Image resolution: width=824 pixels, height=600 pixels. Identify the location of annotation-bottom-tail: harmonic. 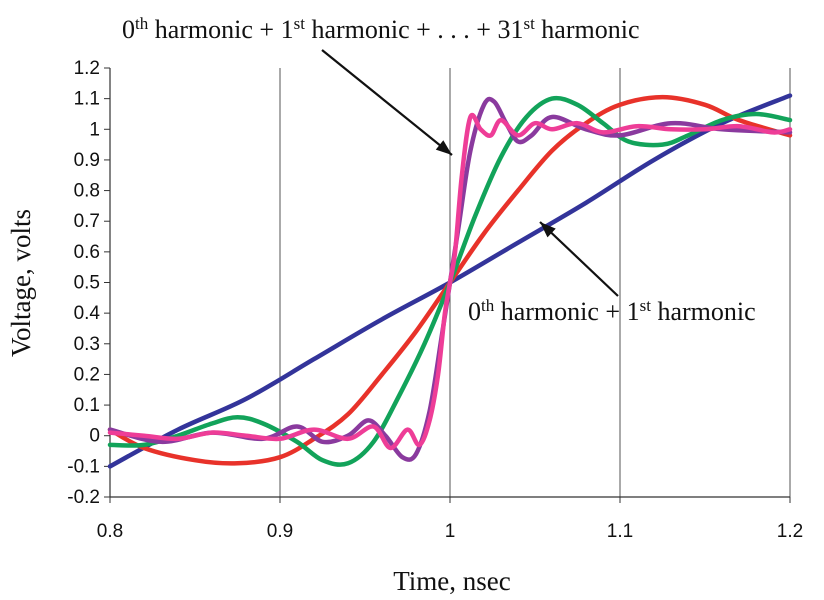
(703, 311).